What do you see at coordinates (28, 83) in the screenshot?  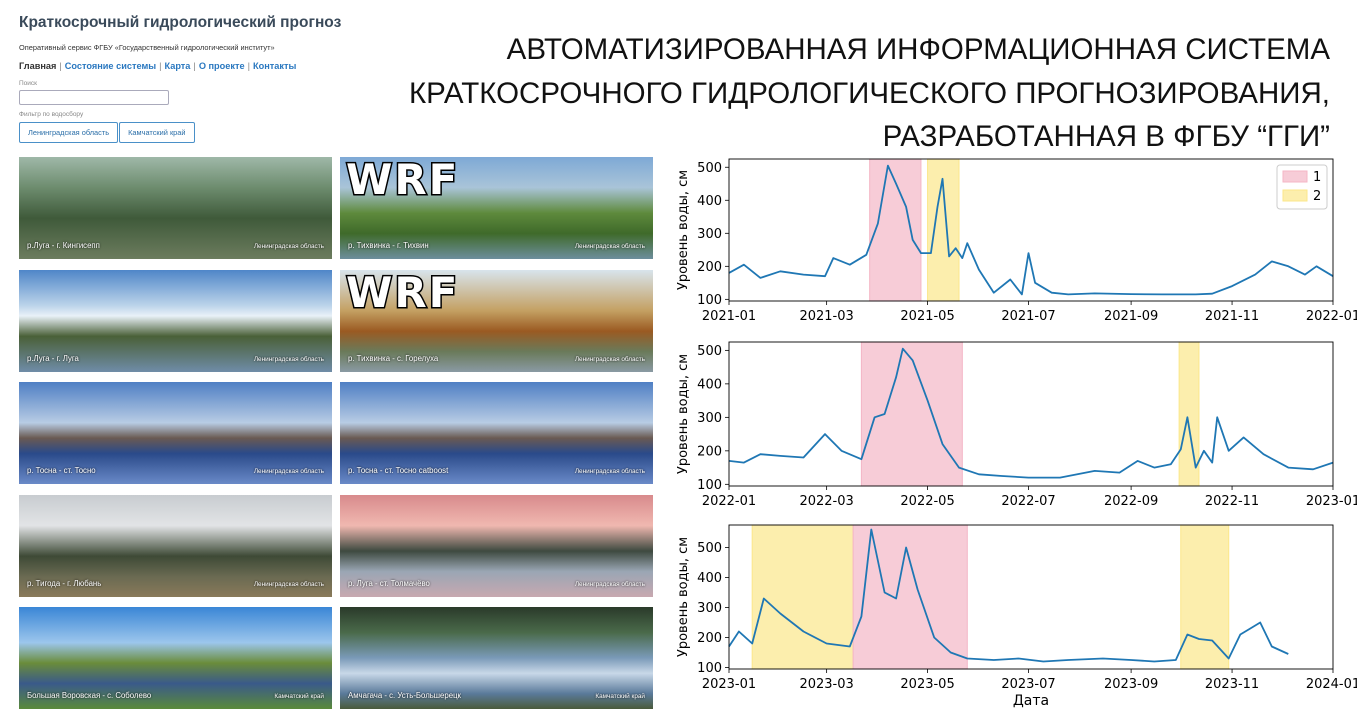 I see `search-label: Поиск` at bounding box center [28, 83].